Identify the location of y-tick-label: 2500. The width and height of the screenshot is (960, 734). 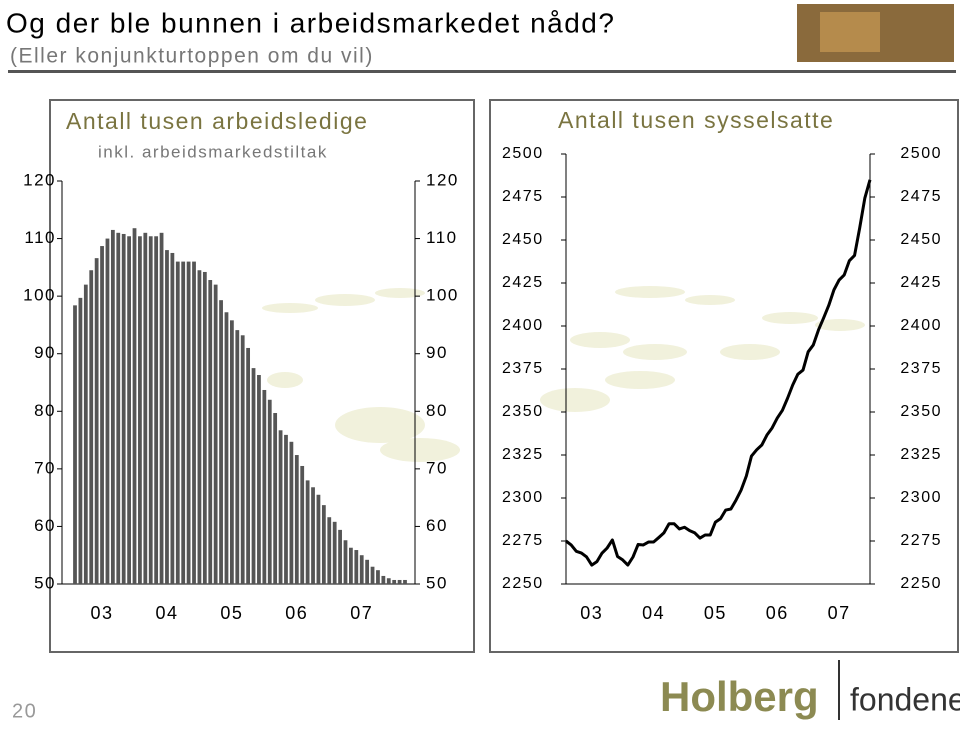
(523, 153).